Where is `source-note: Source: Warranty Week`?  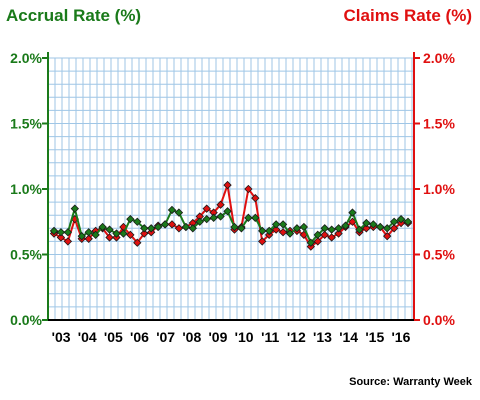 source-note: Source: Warranty Week is located at coordinates (410, 382).